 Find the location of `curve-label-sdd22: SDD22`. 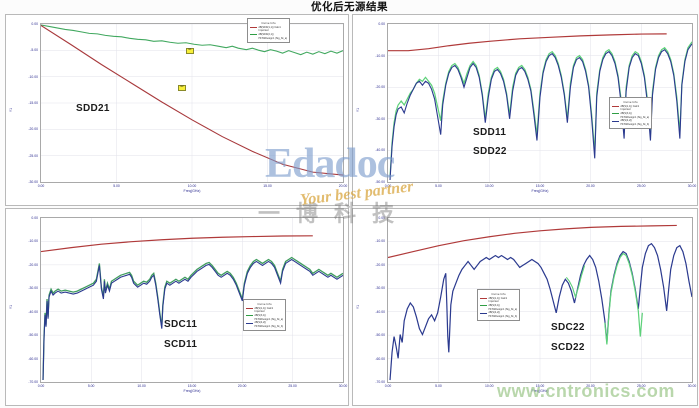

curve-label-sdd22: SDD22 is located at coordinates (490, 151).